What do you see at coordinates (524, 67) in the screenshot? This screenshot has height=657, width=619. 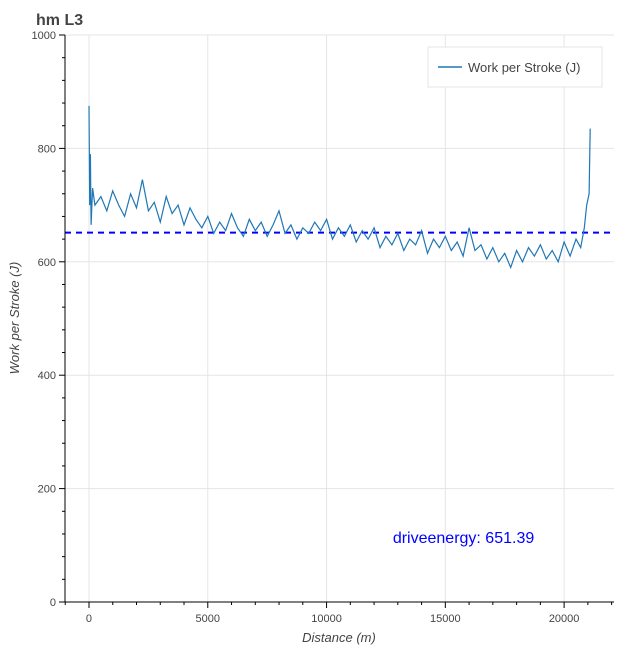 I see `legend-label: Work per Stroke (J)` at bounding box center [524, 67].